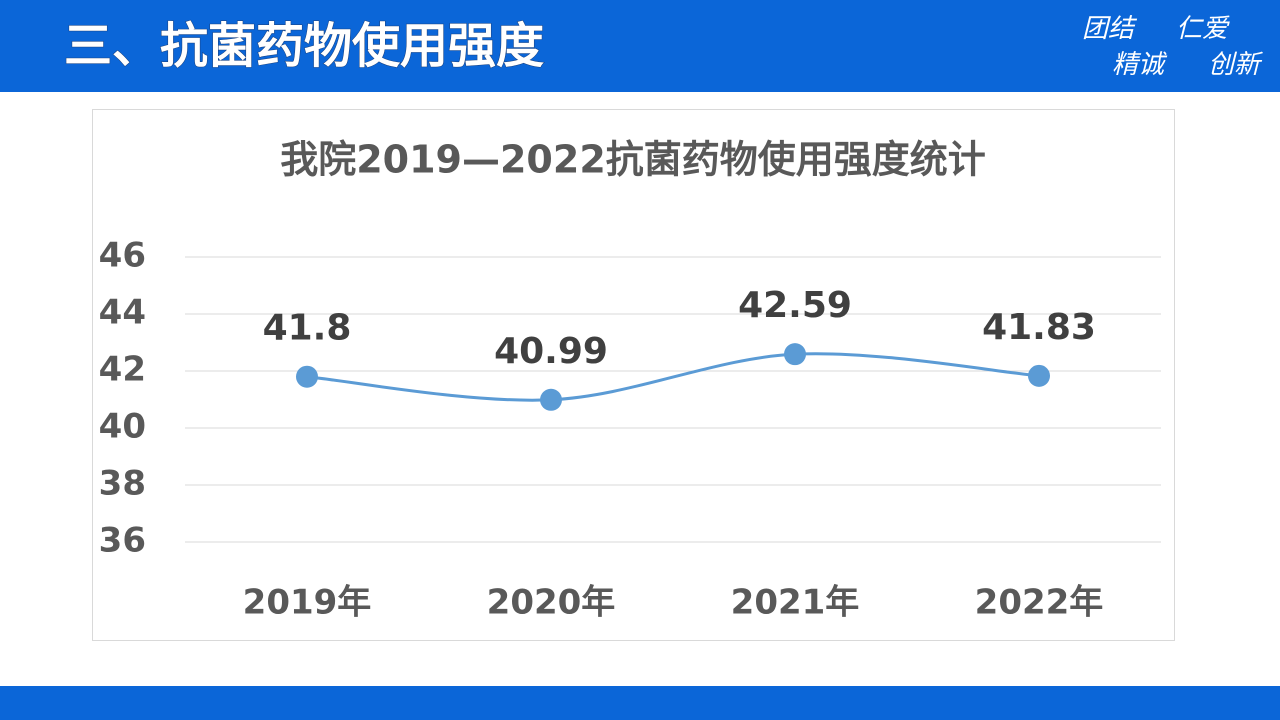 Image resolution: width=1280 pixels, height=720 pixels. What do you see at coordinates (1236, 65) in the screenshot?
I see `motto-word: 创新` at bounding box center [1236, 65].